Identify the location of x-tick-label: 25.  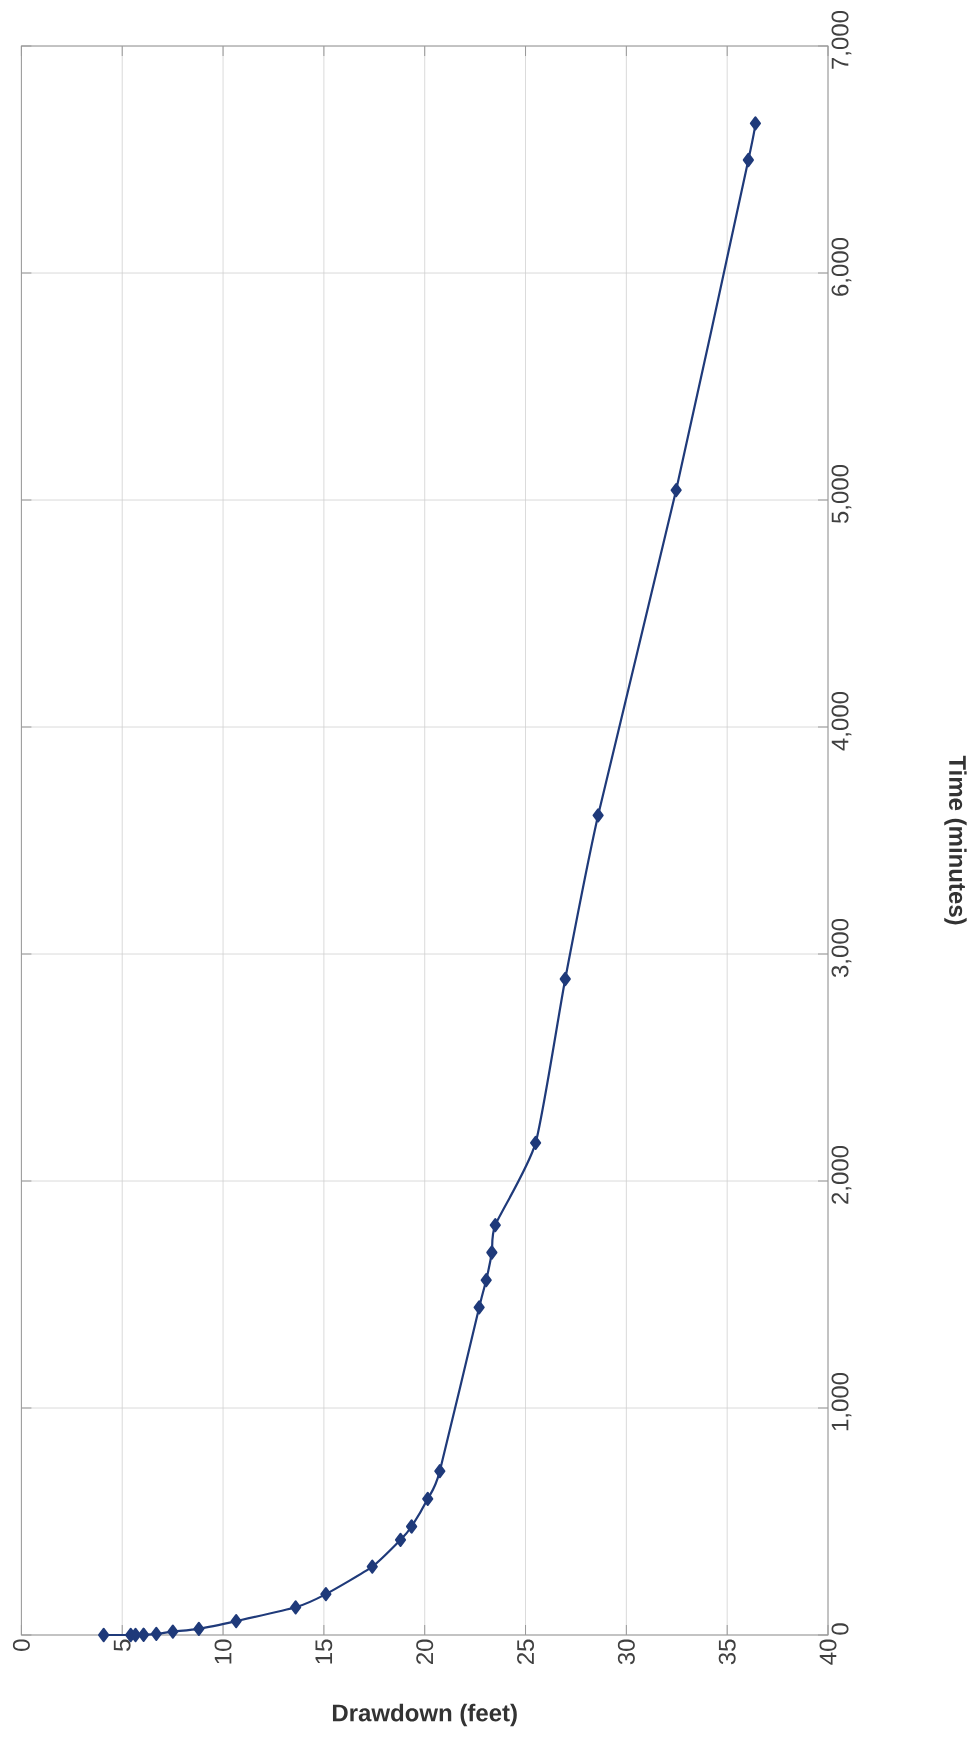
(526, 1652).